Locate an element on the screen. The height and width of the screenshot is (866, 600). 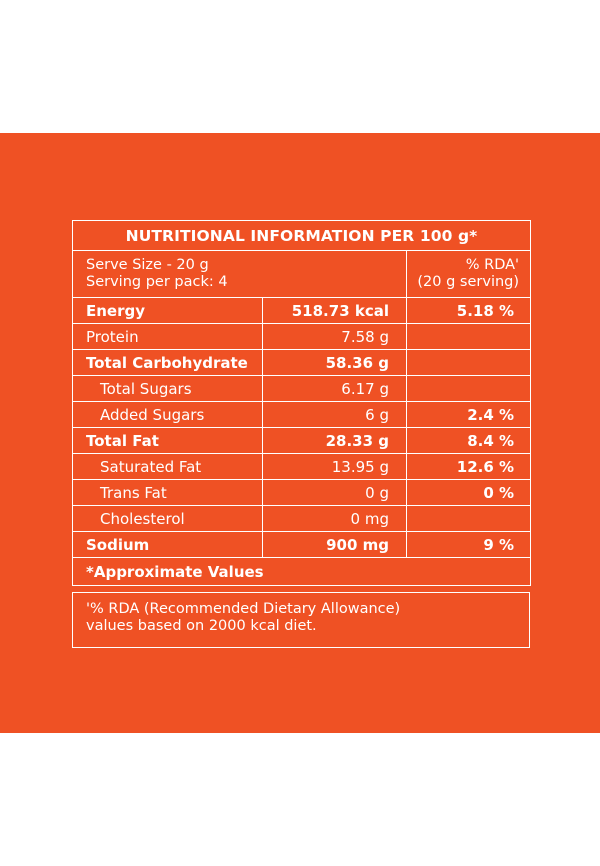
table-row: Total Carbohydrate 58.36 g is located at coordinates (302, 362).